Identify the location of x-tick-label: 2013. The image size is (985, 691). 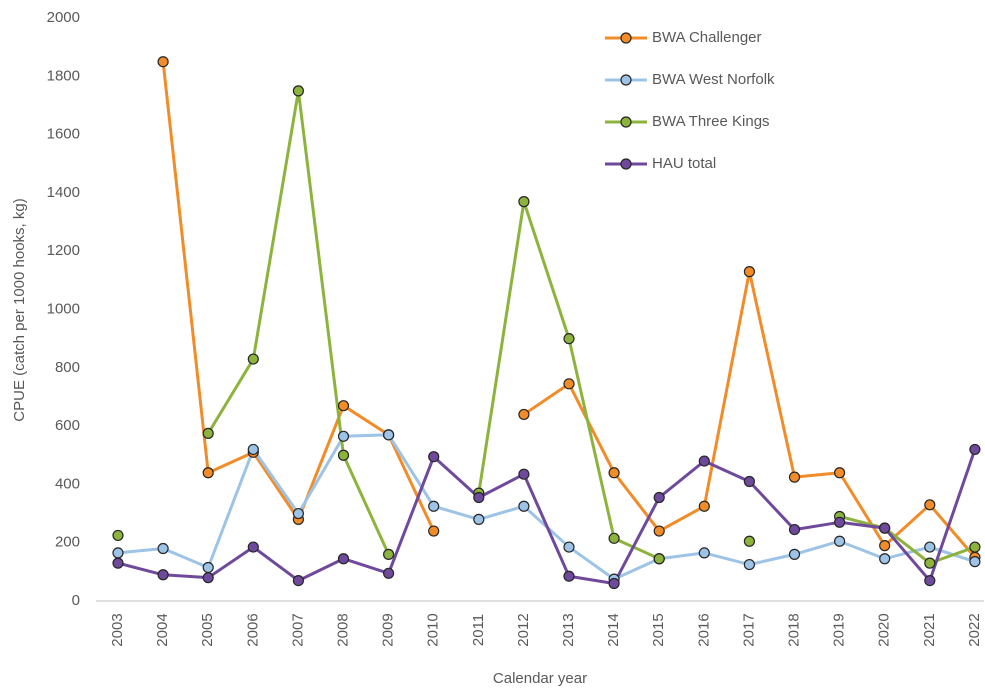
(568, 629).